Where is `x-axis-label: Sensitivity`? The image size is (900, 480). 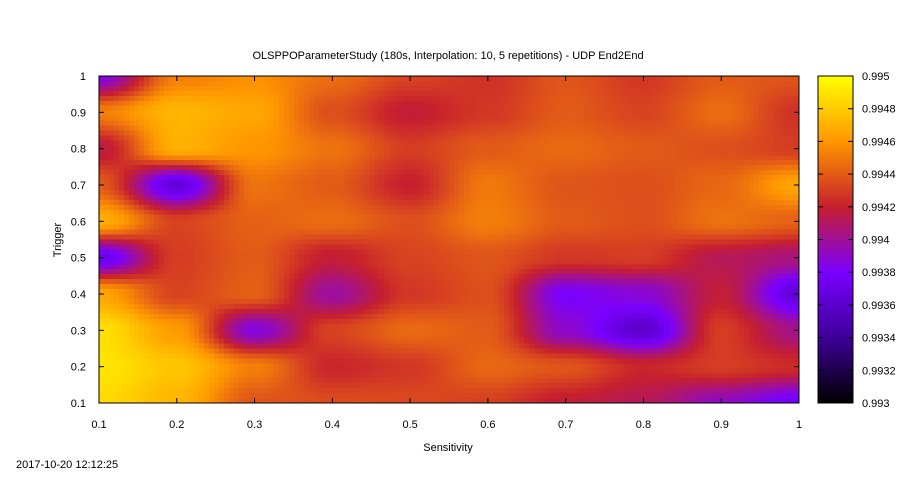
x-axis-label: Sensitivity is located at coordinates (448, 448).